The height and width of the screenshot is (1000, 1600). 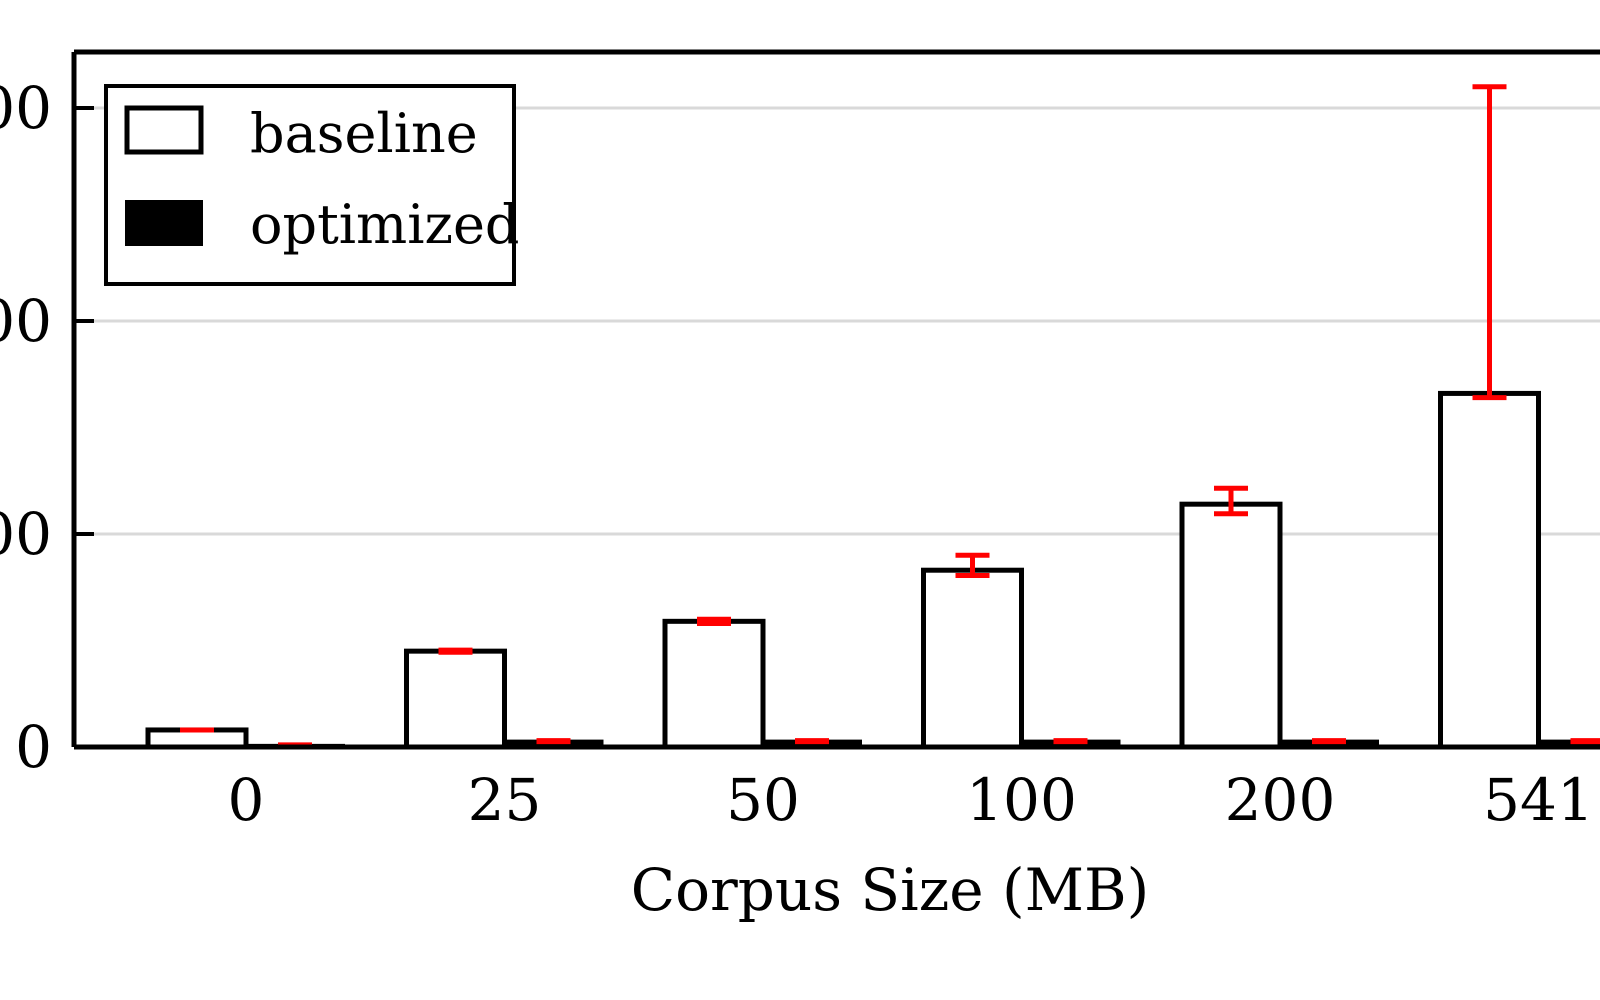 I want to click on x-tick-label: 25, so click(x=505, y=800).